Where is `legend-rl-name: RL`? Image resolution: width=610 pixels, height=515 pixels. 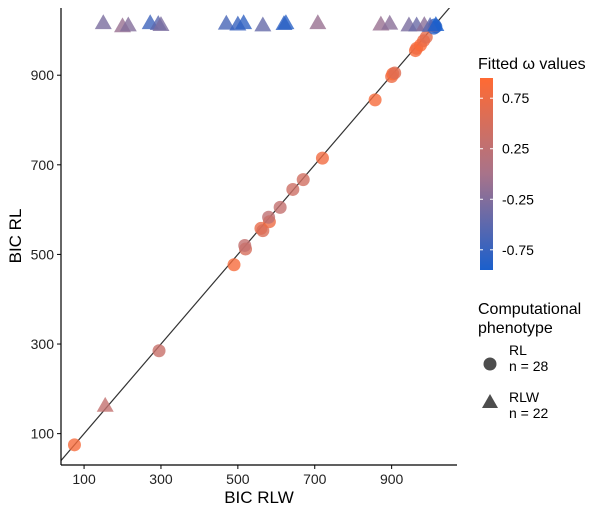
legend-rl-name: RL is located at coordinates (518, 350).